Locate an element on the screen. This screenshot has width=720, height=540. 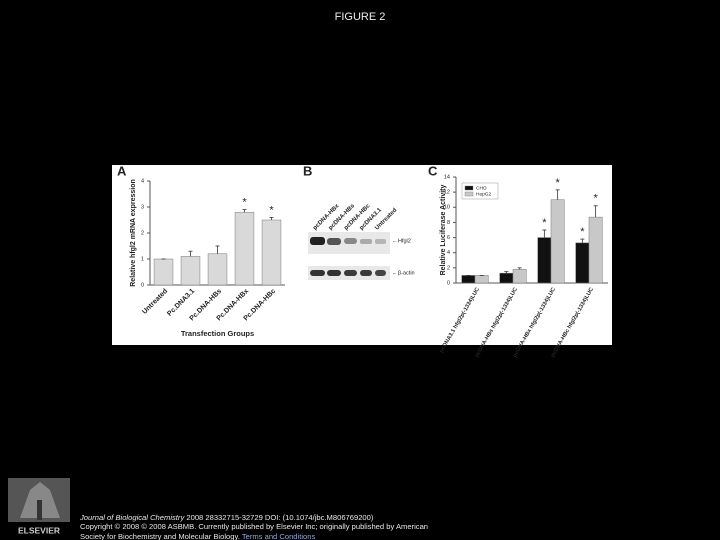
y-axis-label: Relative hfgl2 mRNA expression is located at coordinates (133, 233).